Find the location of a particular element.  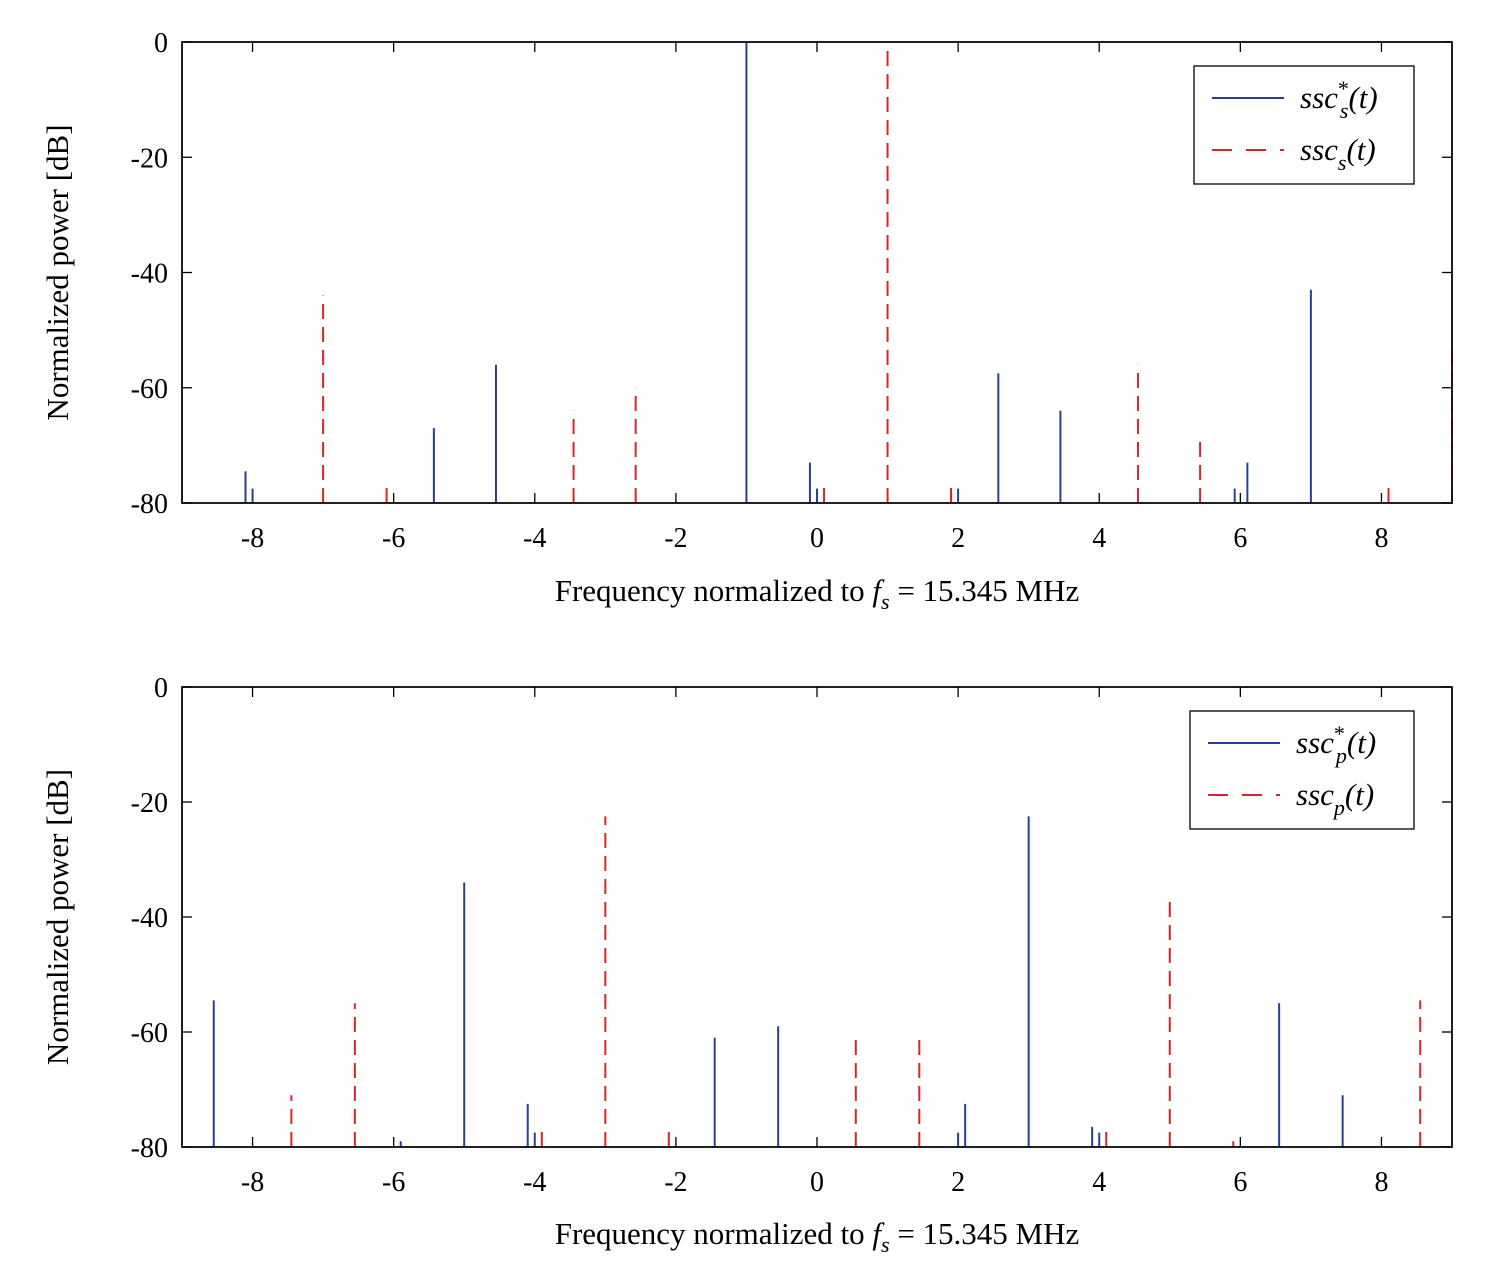

legend: ssc* s(t) sscs(t) is located at coordinates (1304, 125).